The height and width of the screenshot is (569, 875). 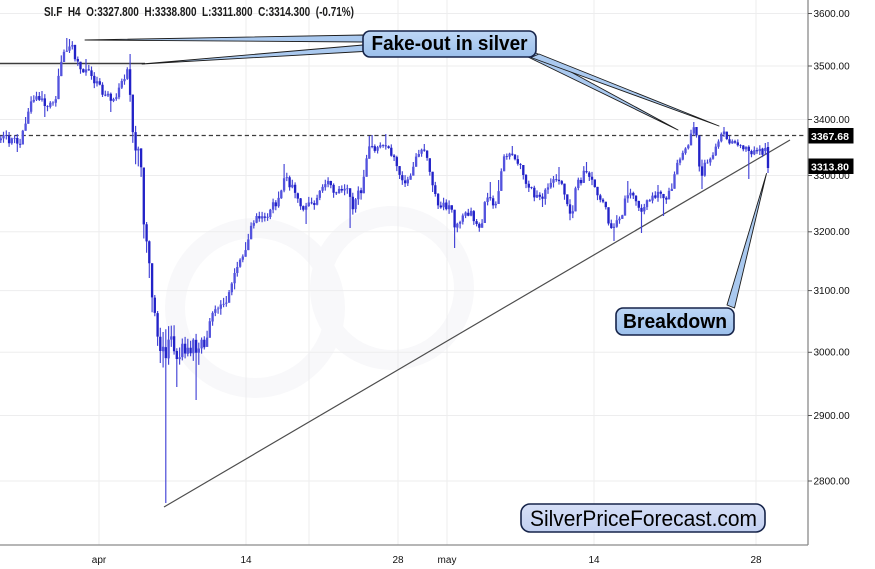 I want to click on svg-text: 3100.00, so click(x=832, y=291).